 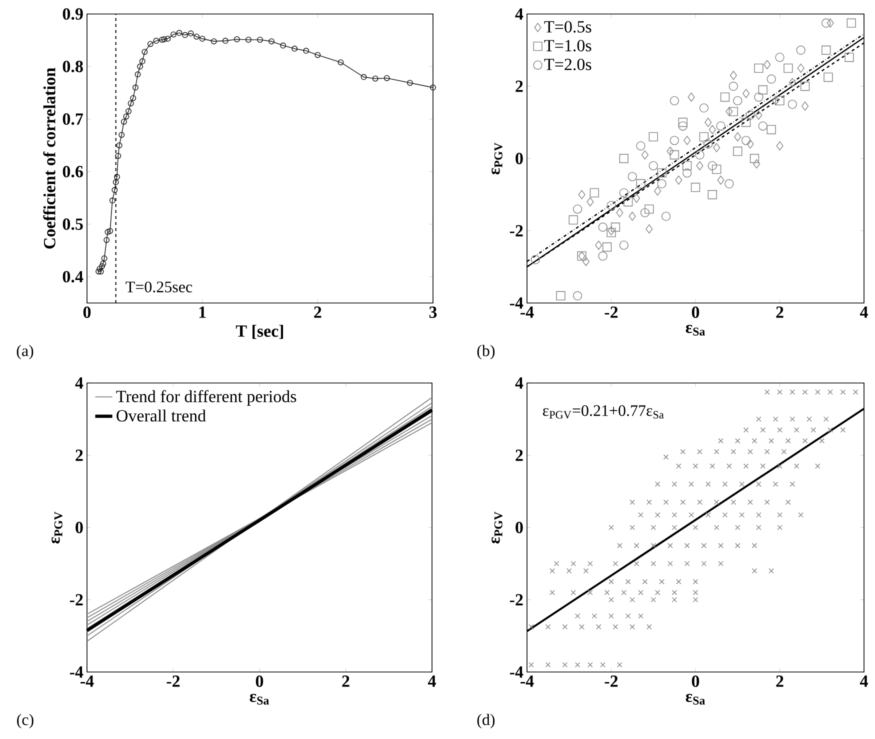 What do you see at coordinates (72, 14) in the screenshot?
I see `y-tick-label: 0.9` at bounding box center [72, 14].